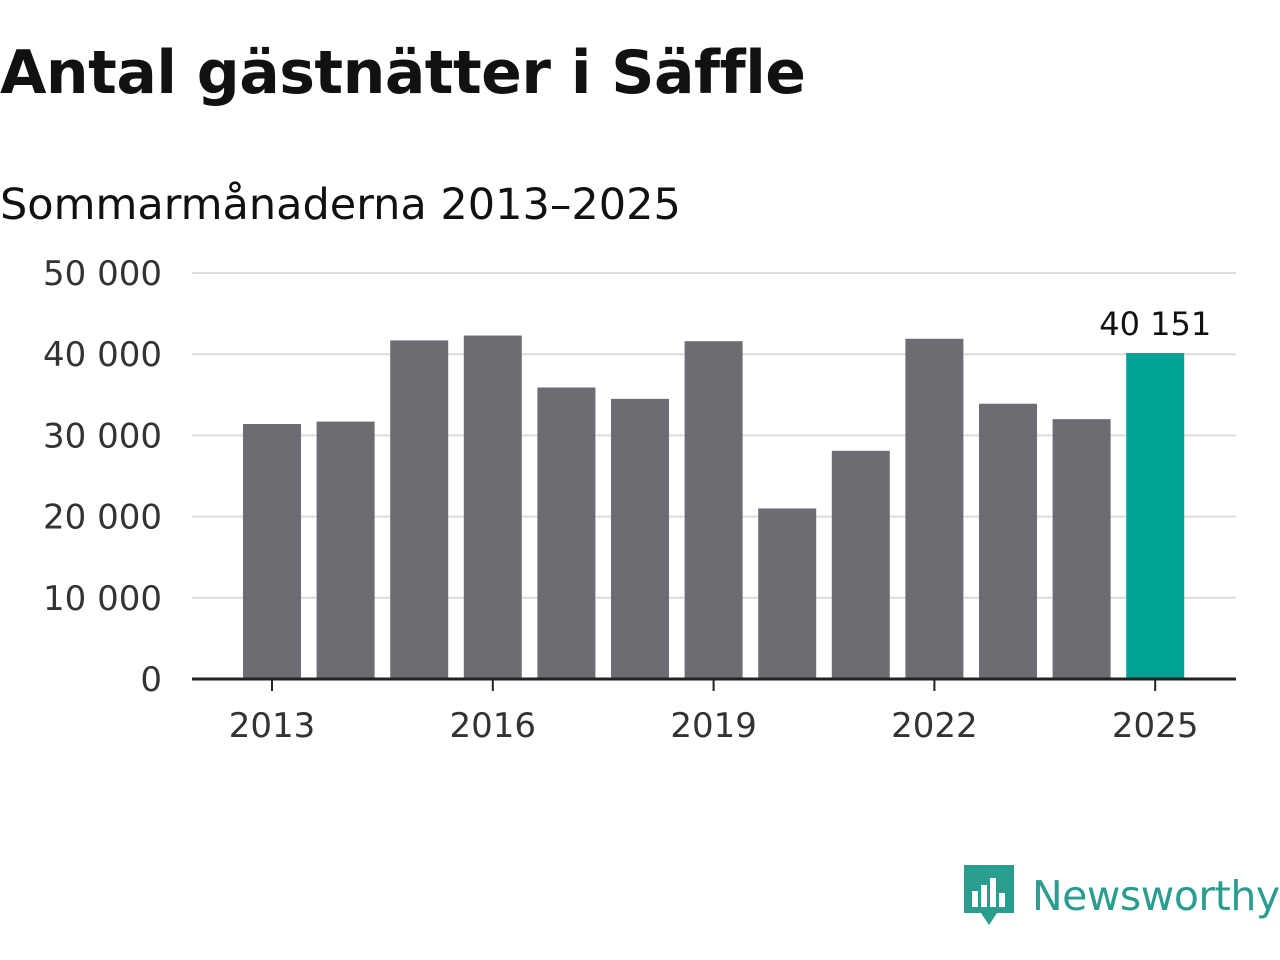  Describe the element at coordinates (102, 274) in the screenshot. I see `y-tick-label: 50 000` at that location.